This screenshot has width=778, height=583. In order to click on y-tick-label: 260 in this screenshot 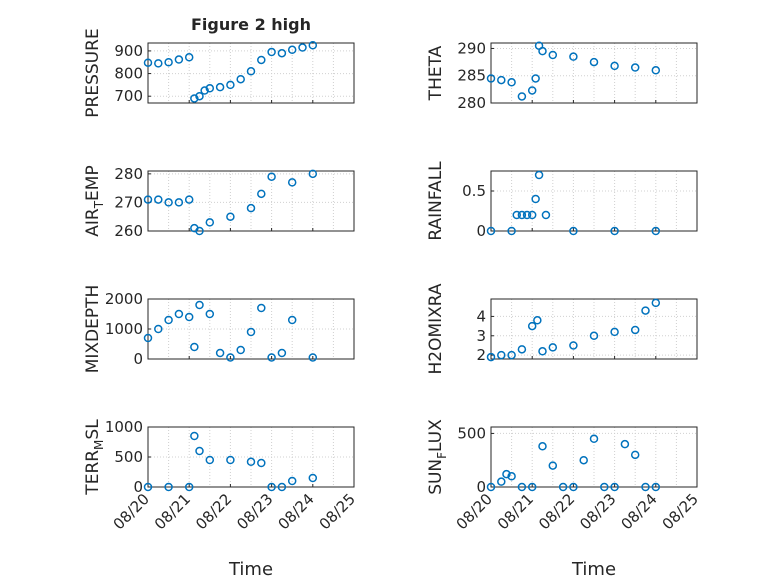, I will do `click(128, 231)`.